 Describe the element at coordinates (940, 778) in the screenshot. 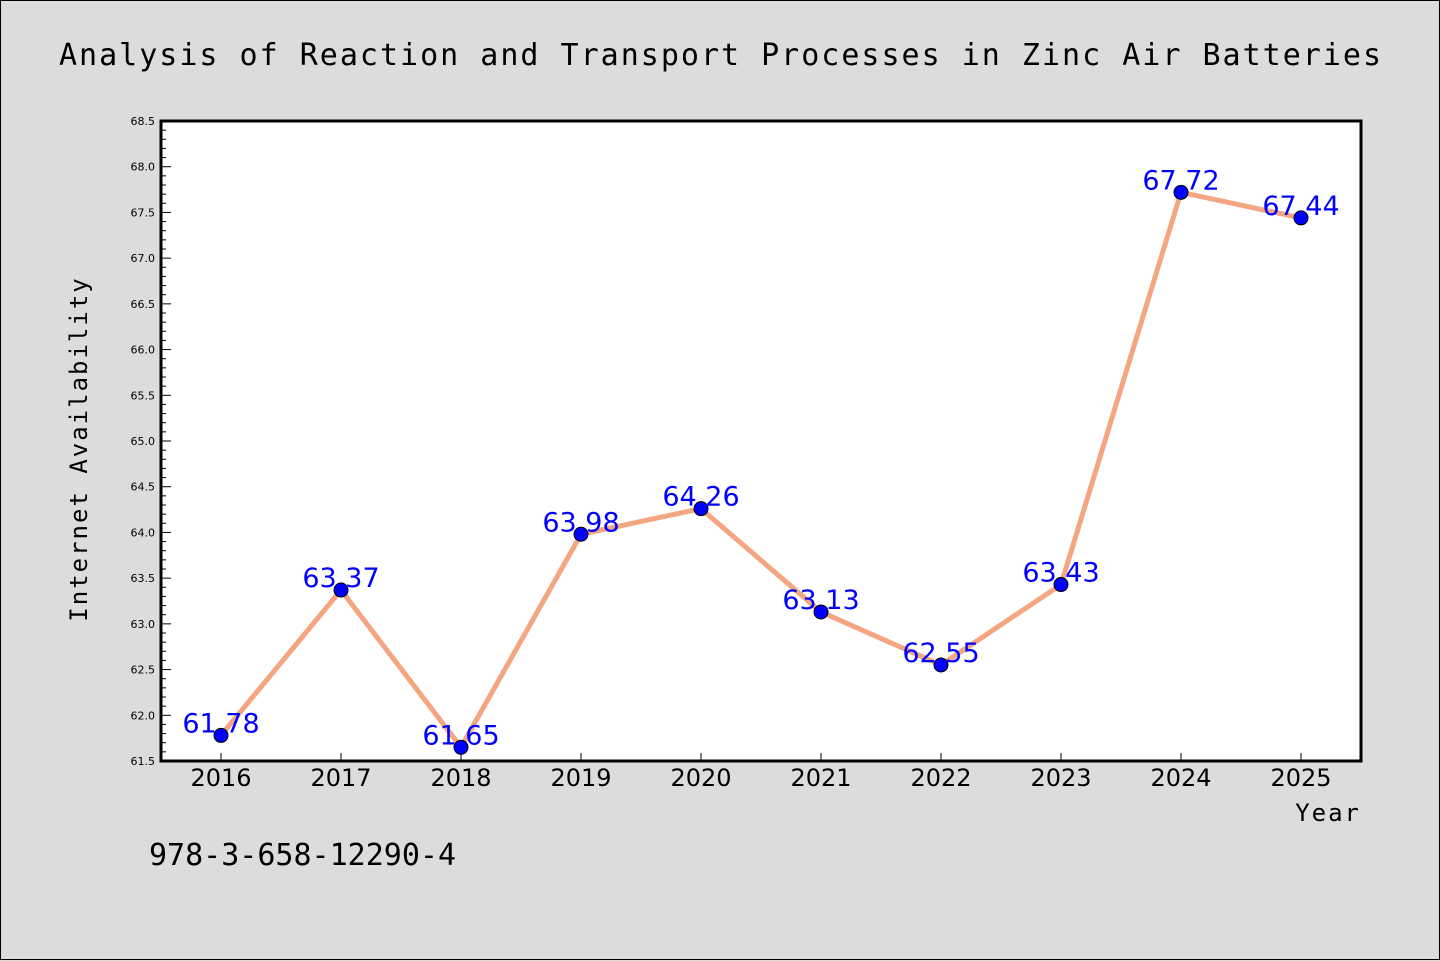

I see `x-tick-label: 2022` at that location.